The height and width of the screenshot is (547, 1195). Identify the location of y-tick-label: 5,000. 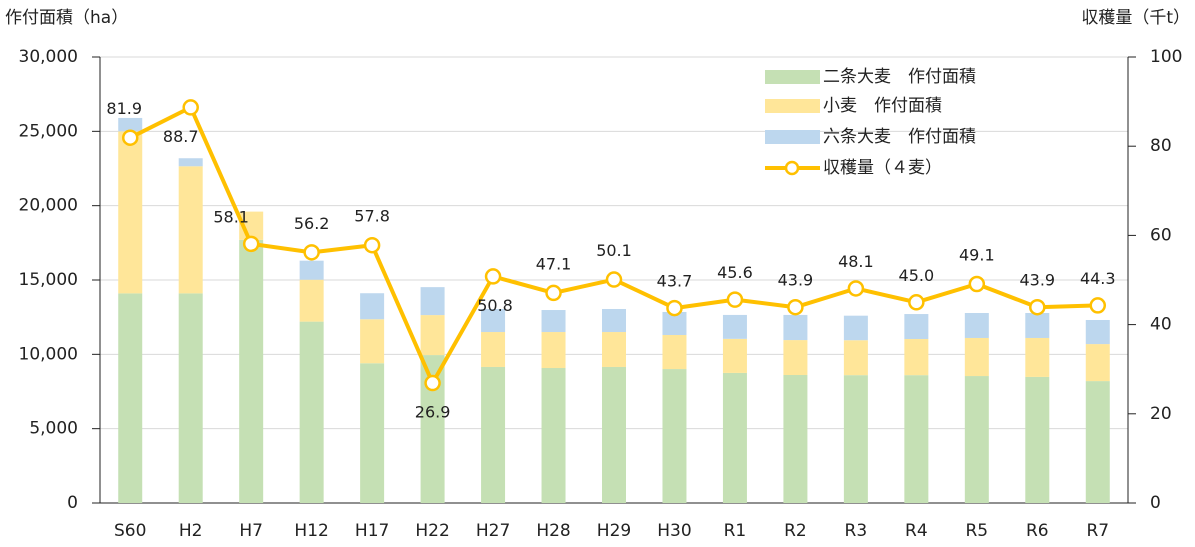
(53, 429).